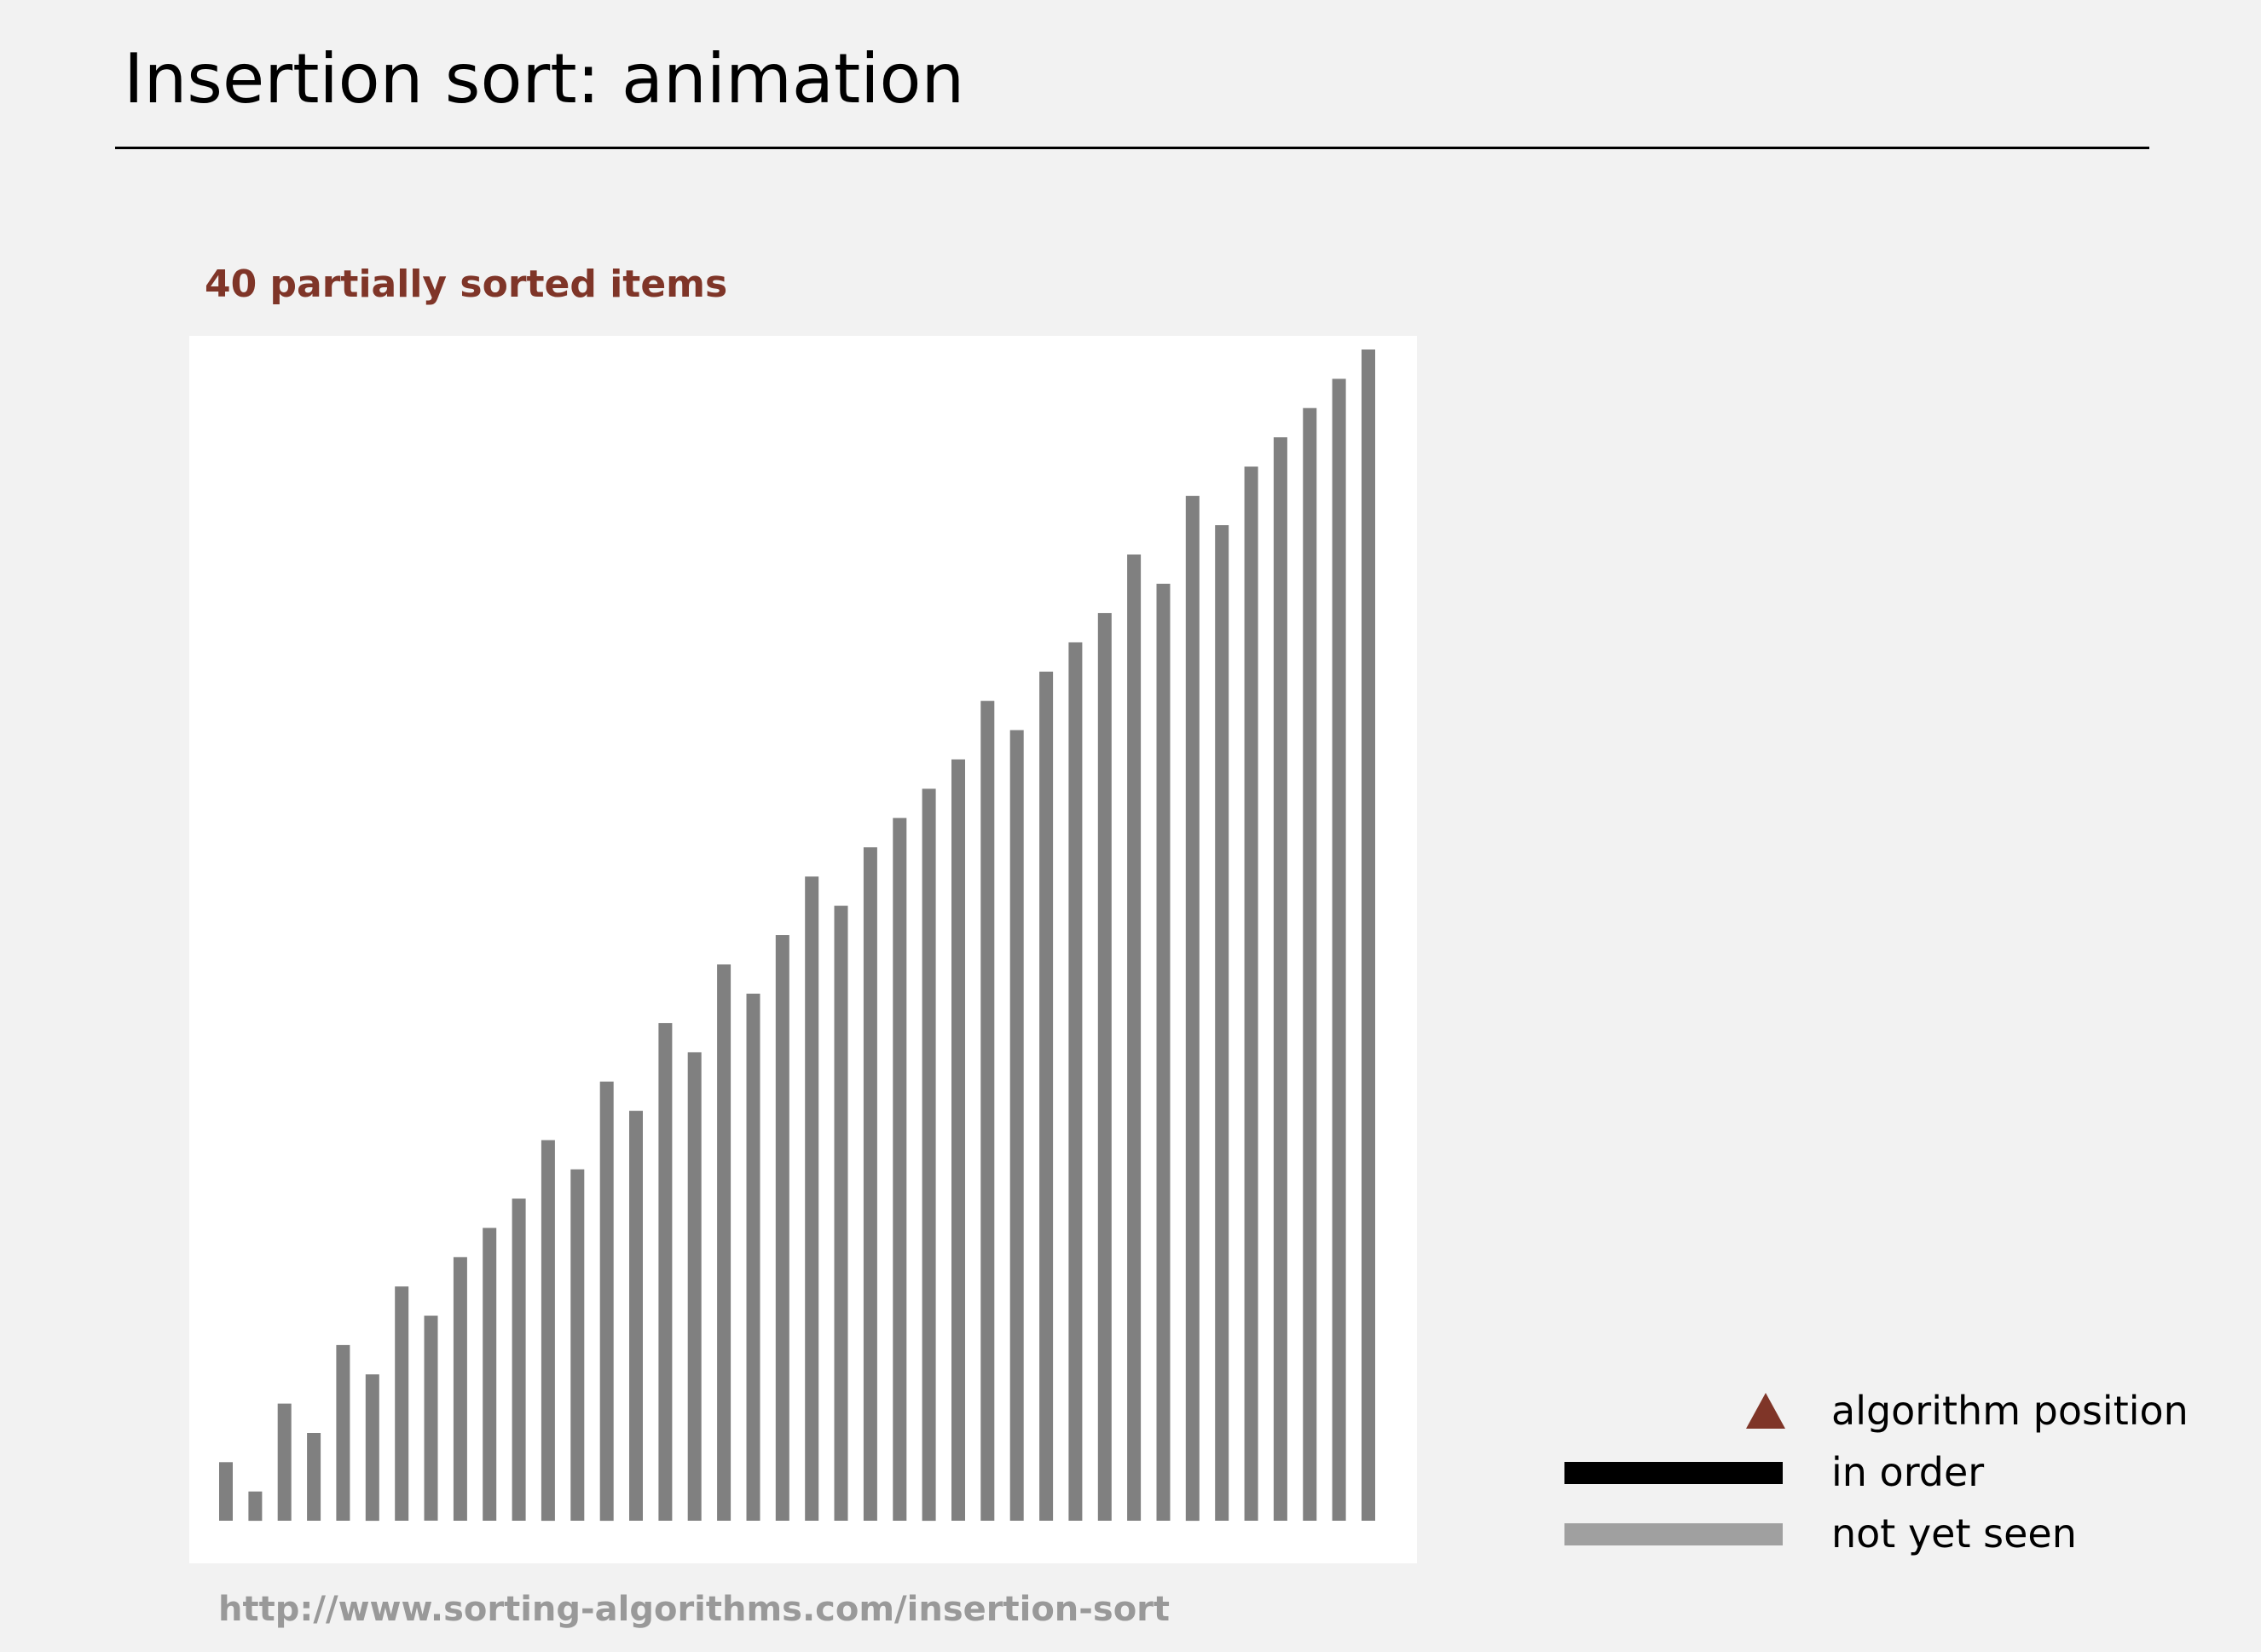 The width and height of the screenshot is (2261, 1652). What do you see at coordinates (544, 78) in the screenshot?
I see `slide-title: Insertion sort: animation` at bounding box center [544, 78].